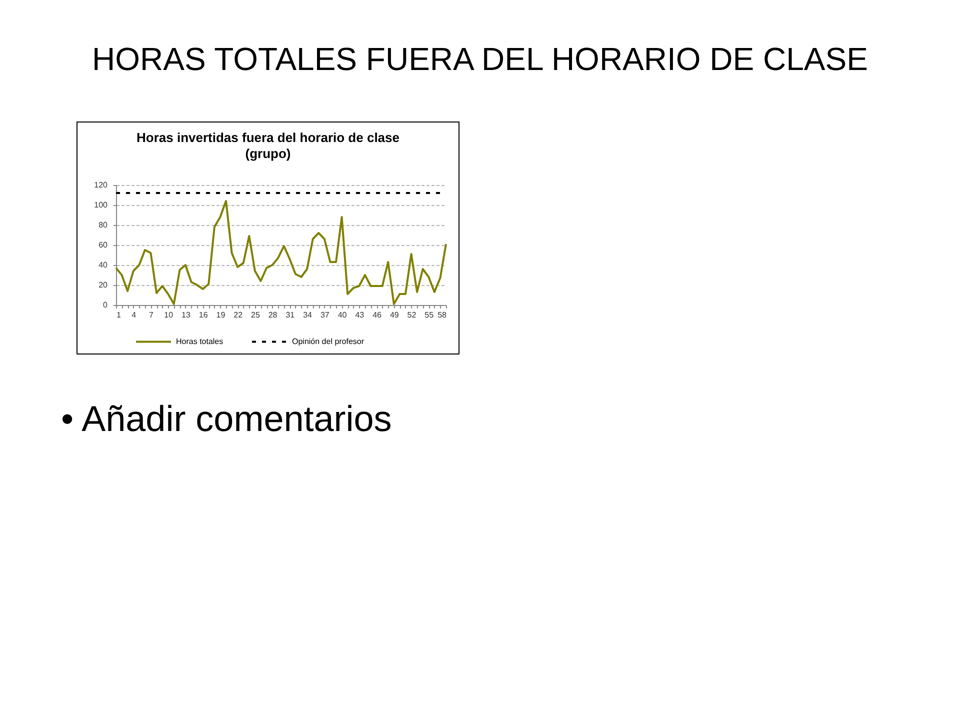 The width and height of the screenshot is (960, 720). What do you see at coordinates (412, 315) in the screenshot?
I see `x-tick-label: 52` at bounding box center [412, 315].